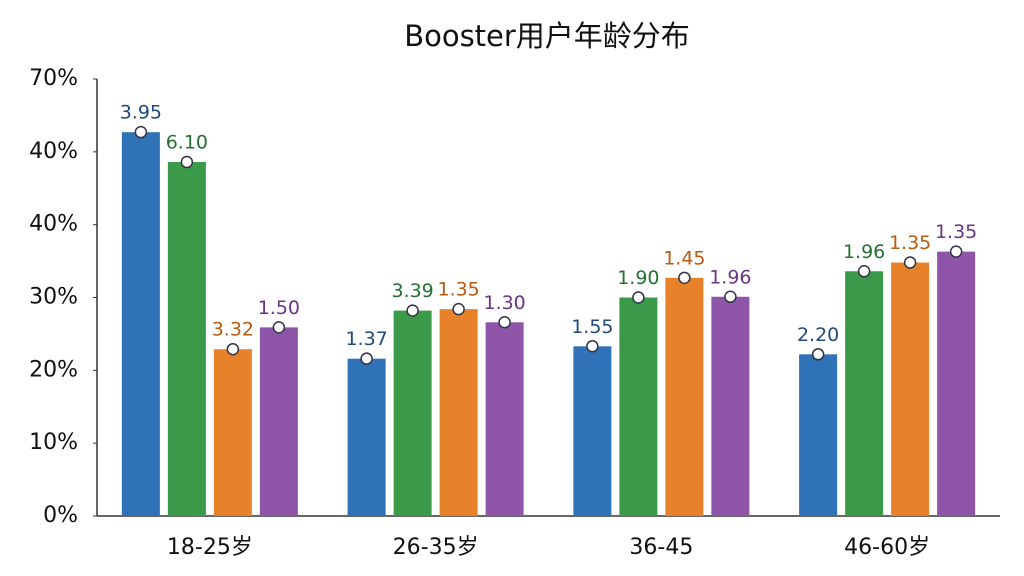 The width and height of the screenshot is (1024, 576). I want to click on y-tick-label: 30%, so click(53, 297).